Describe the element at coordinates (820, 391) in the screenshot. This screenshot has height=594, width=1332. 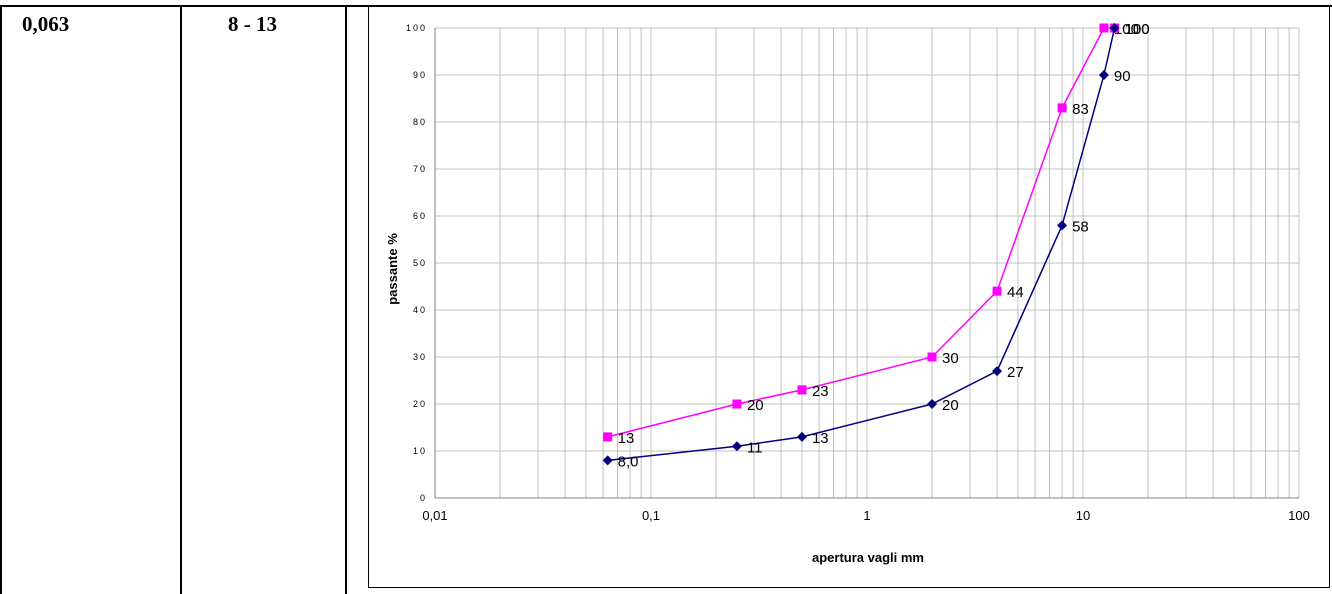
I see `data-label: 23` at that location.